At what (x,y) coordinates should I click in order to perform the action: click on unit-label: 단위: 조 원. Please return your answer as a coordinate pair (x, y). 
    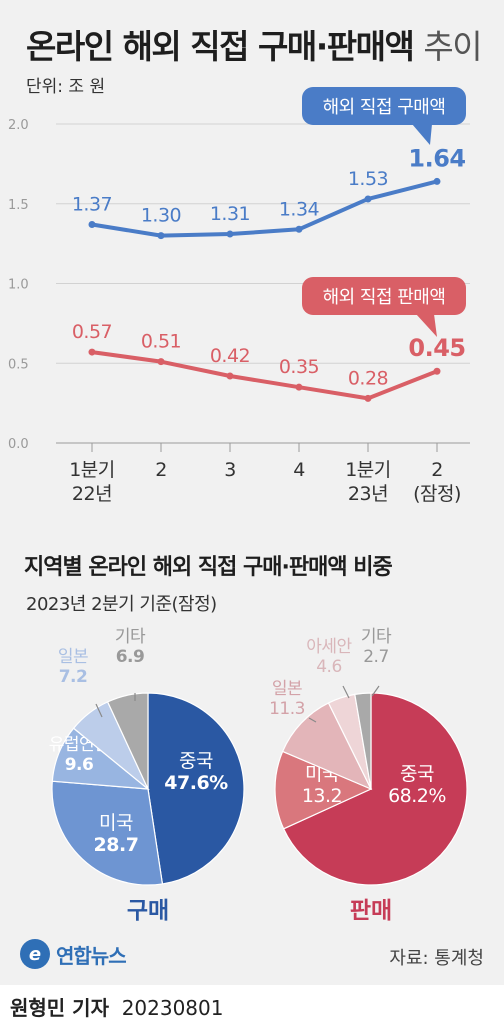
    Looking at the image, I should click on (66, 87).